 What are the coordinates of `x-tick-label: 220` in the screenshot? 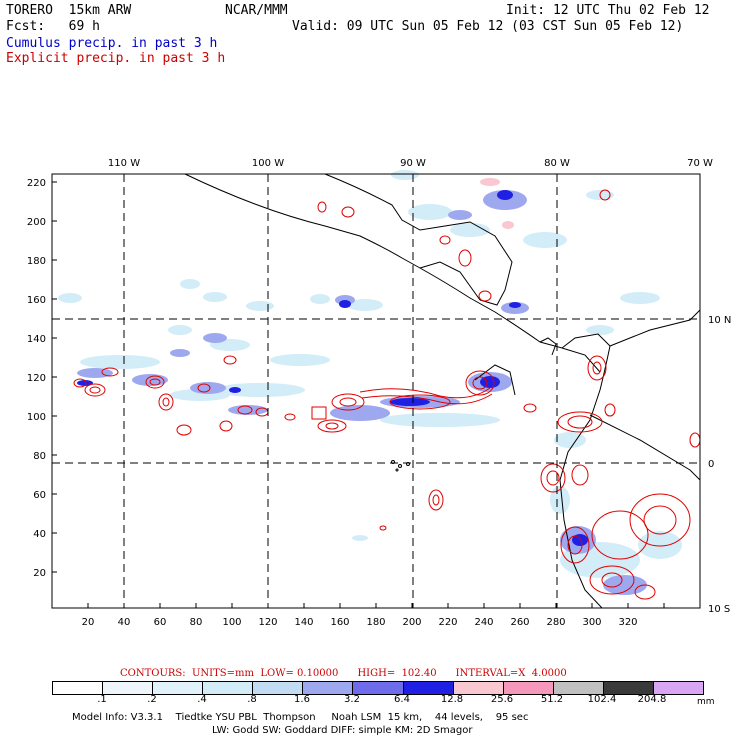 It's located at (447, 622).